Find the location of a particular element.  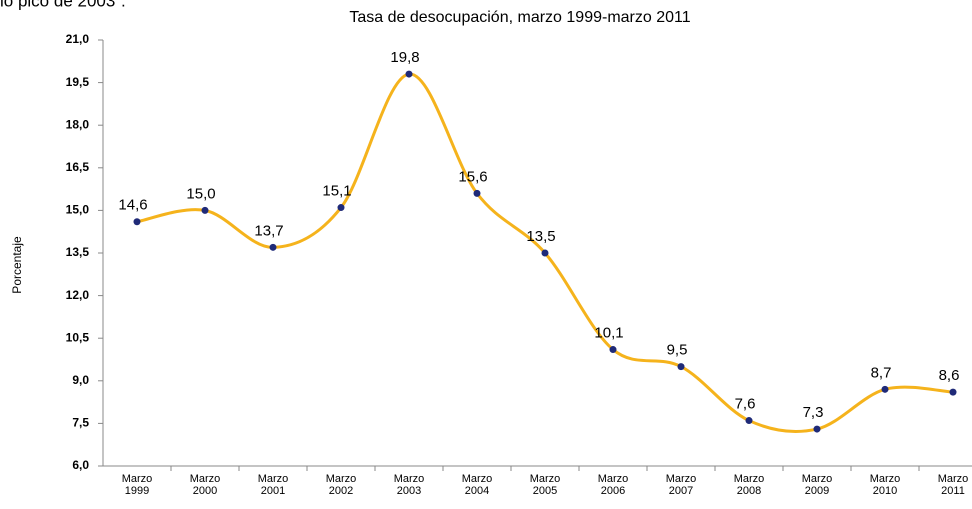

data-label: 9,5 is located at coordinates (677, 350).